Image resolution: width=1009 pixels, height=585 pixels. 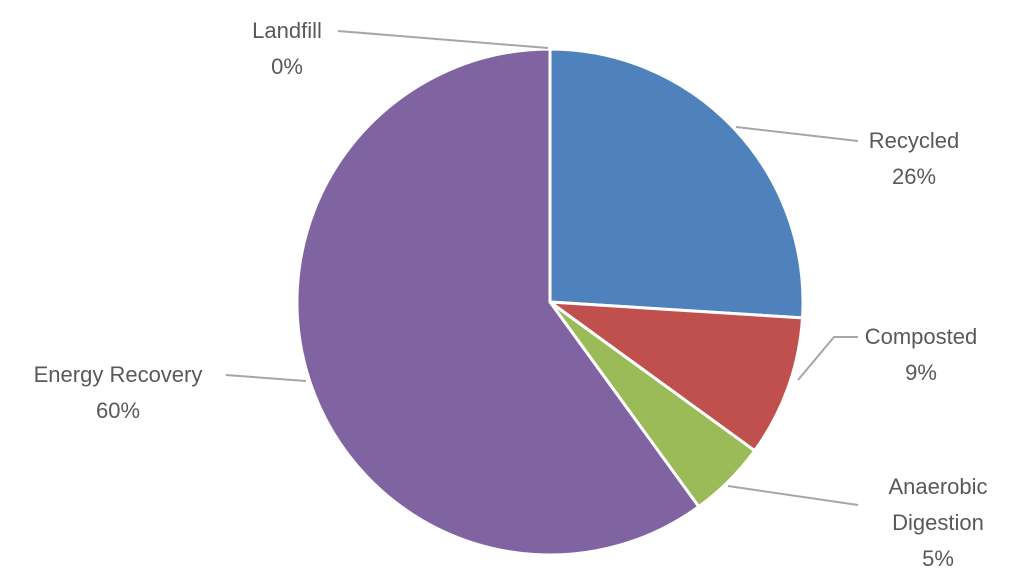 What do you see at coordinates (676, 183) in the screenshot?
I see `slice-recycled` at bounding box center [676, 183].